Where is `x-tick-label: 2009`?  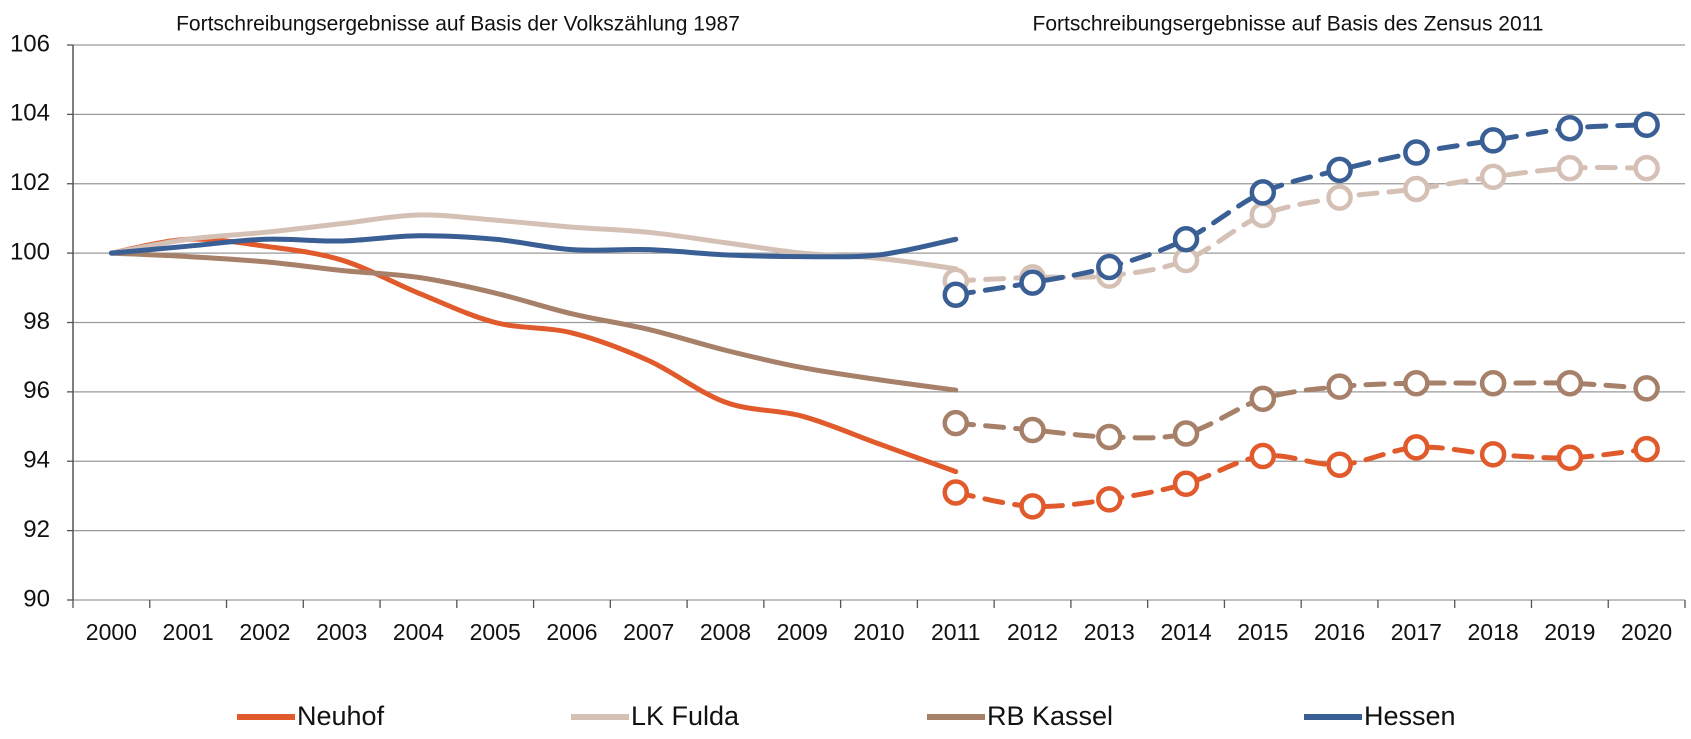
x-tick-label: 2009 is located at coordinates (802, 632).